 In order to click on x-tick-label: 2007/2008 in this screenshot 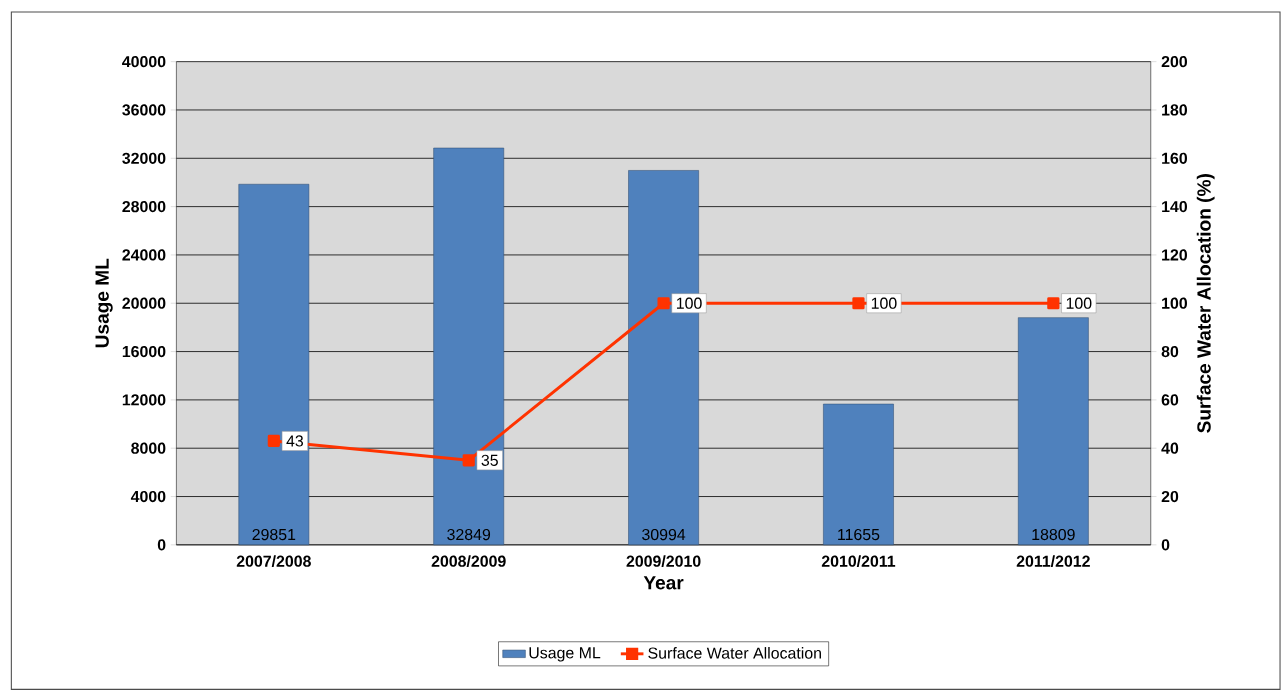, I will do `click(273, 561)`.